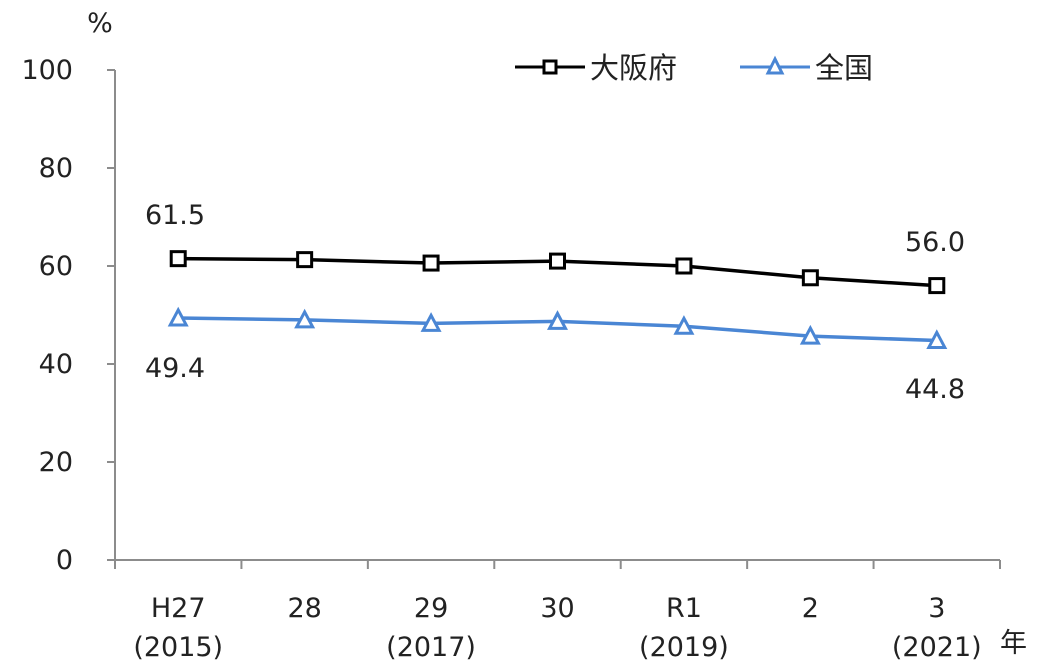 The width and height of the screenshot is (1041, 665). What do you see at coordinates (56, 168) in the screenshot?
I see `y-tick-label: 80` at bounding box center [56, 168].